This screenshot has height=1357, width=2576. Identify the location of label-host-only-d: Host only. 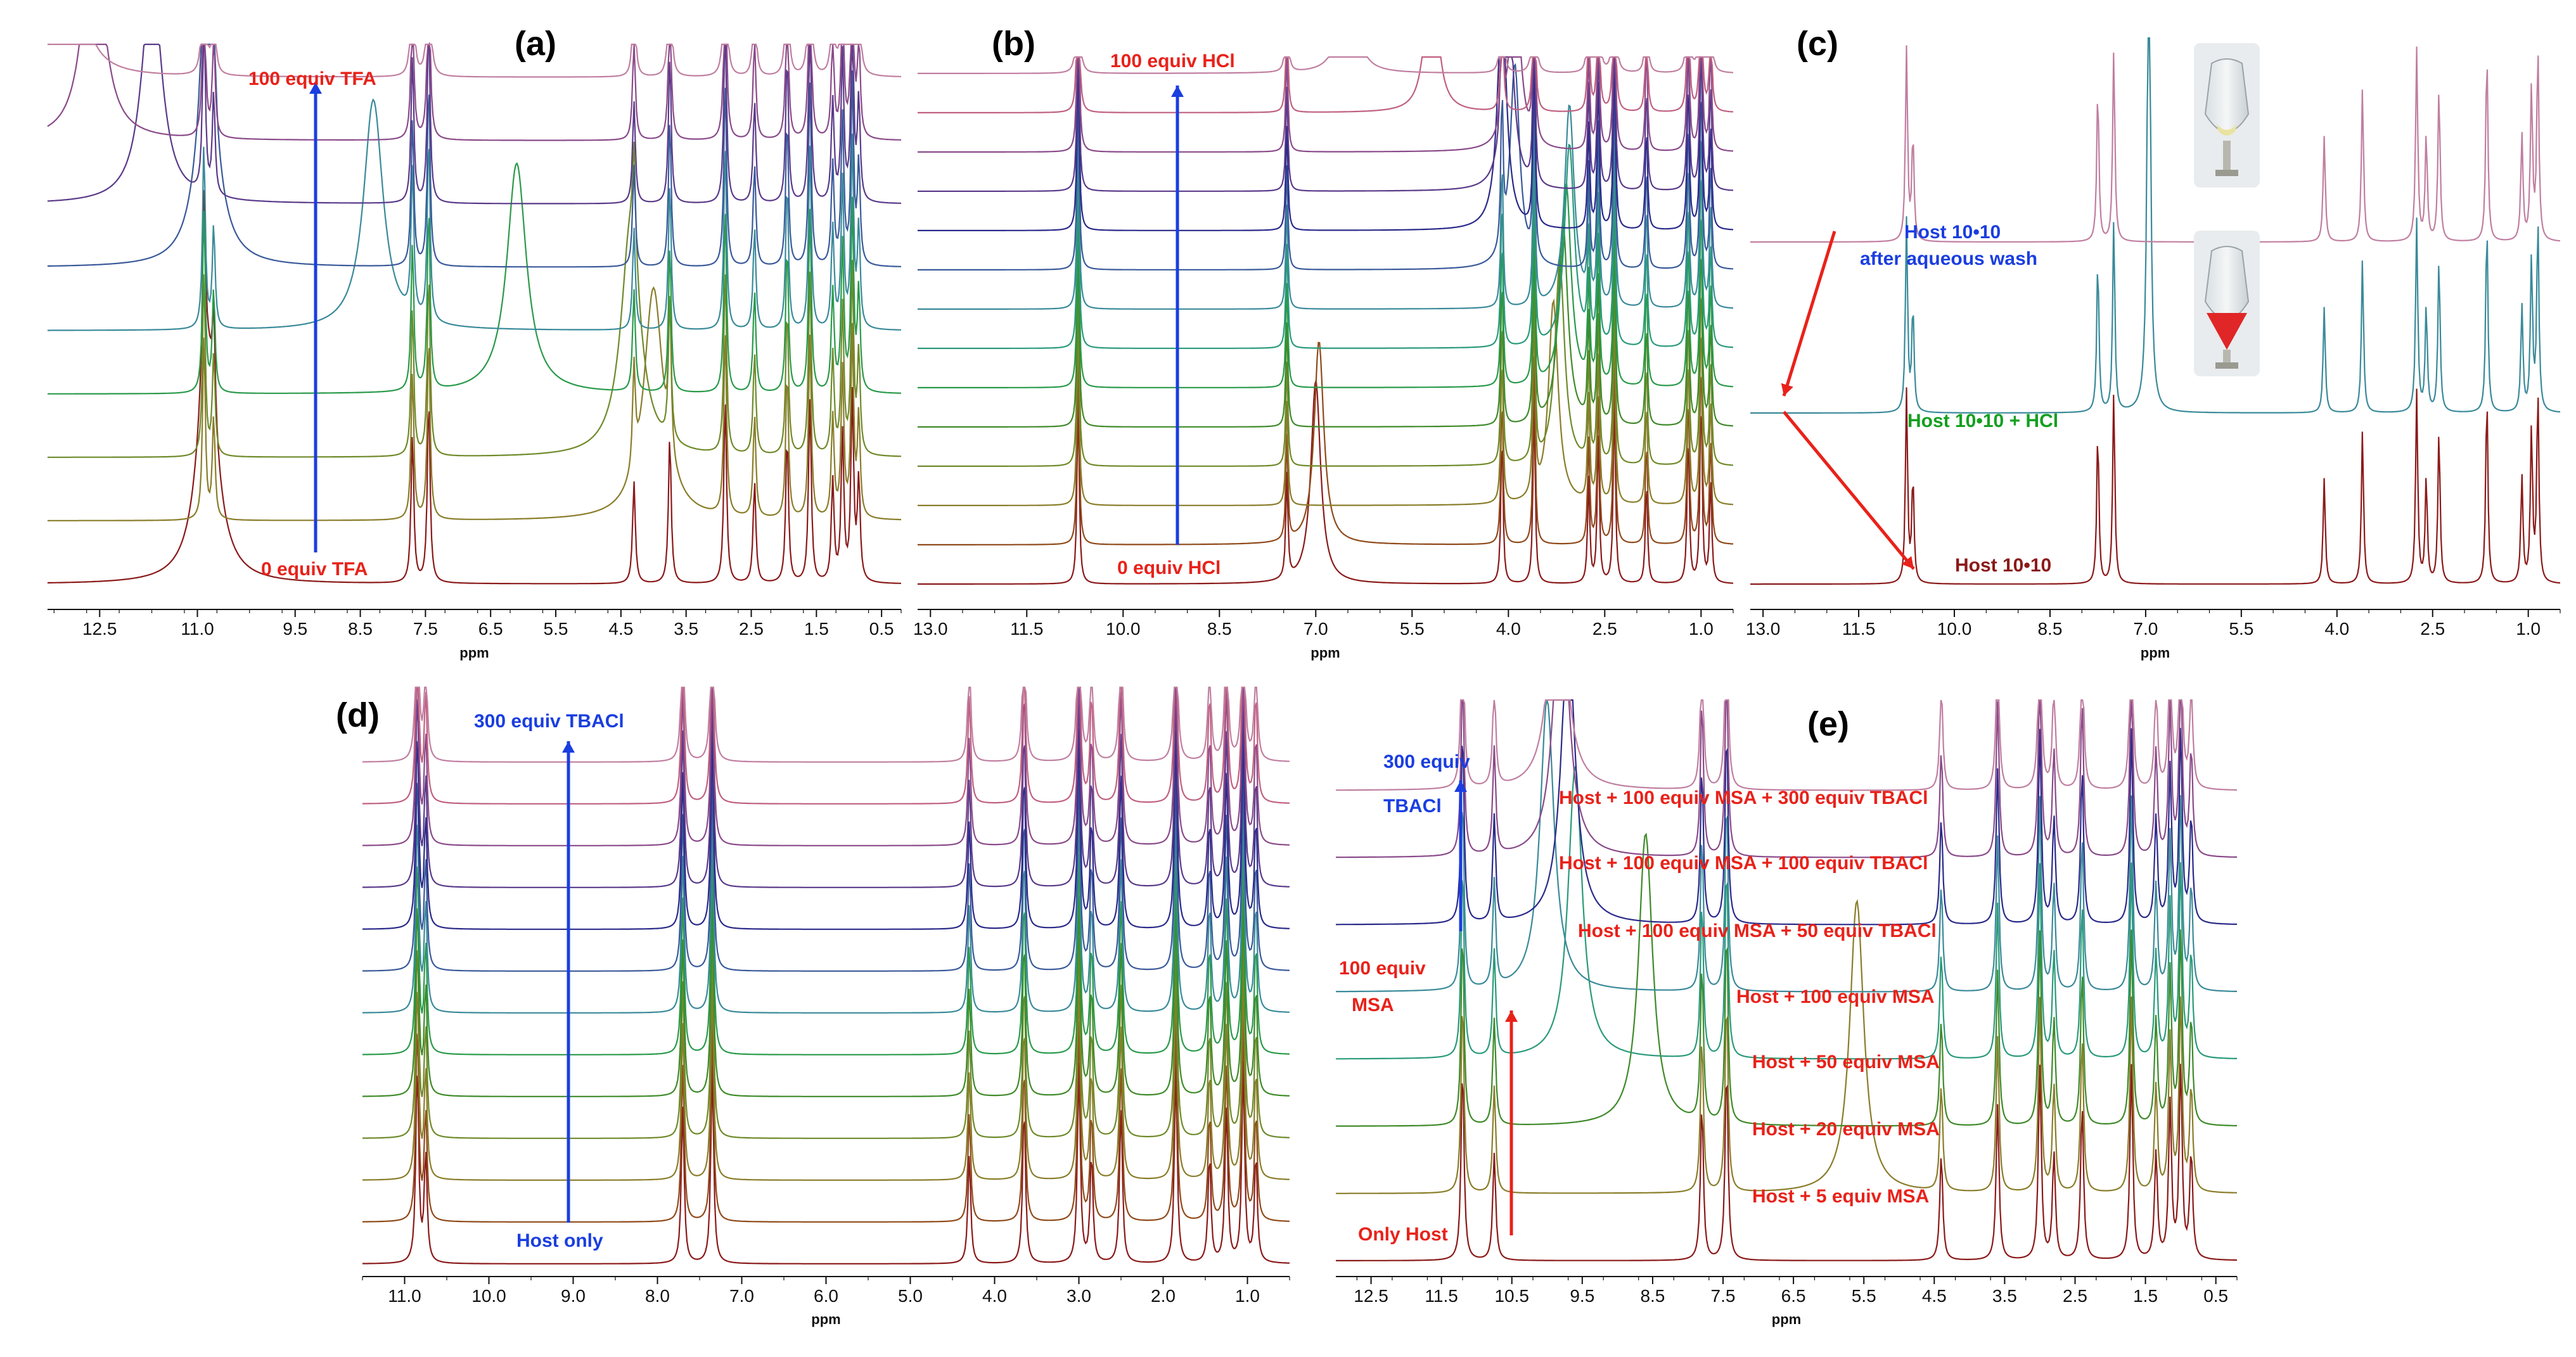
(559, 1240).